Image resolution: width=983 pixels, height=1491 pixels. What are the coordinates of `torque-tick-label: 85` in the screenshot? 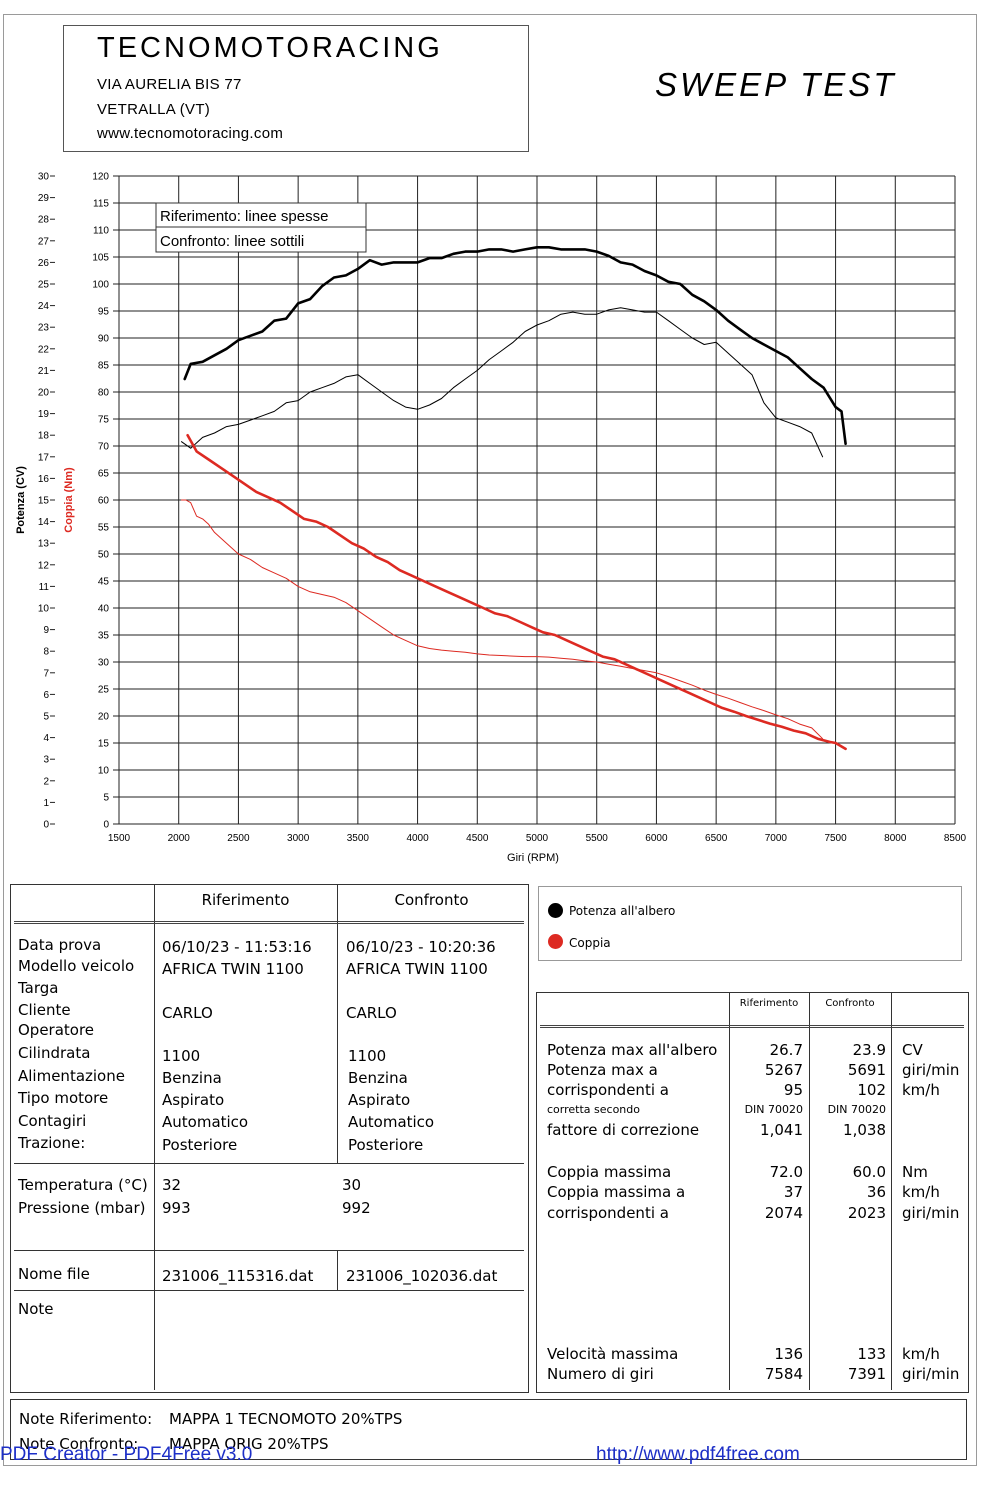 It's located at (104, 366).